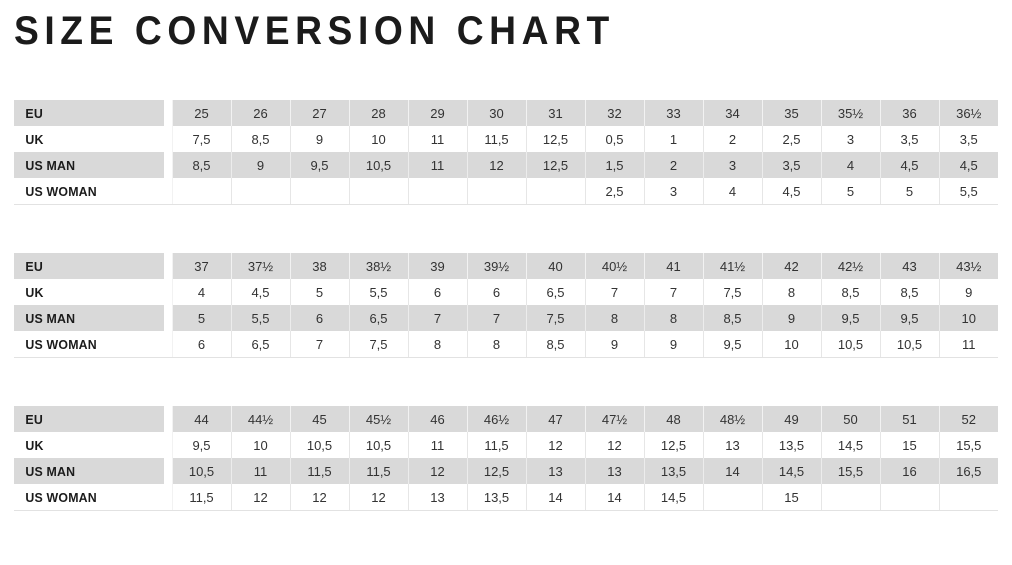 The height and width of the screenshot is (565, 1012). I want to click on table-row: UK 7,5 8,5 9 10 11 11,5 12,5 0,5 1 2 2,5 3 3,5 3,5, so click(506, 139).